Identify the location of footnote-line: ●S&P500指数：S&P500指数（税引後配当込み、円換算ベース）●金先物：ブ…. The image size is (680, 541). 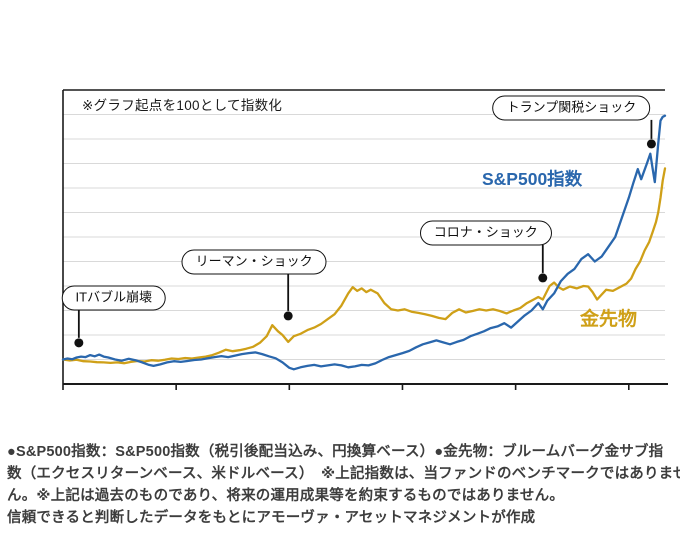
(335, 452).